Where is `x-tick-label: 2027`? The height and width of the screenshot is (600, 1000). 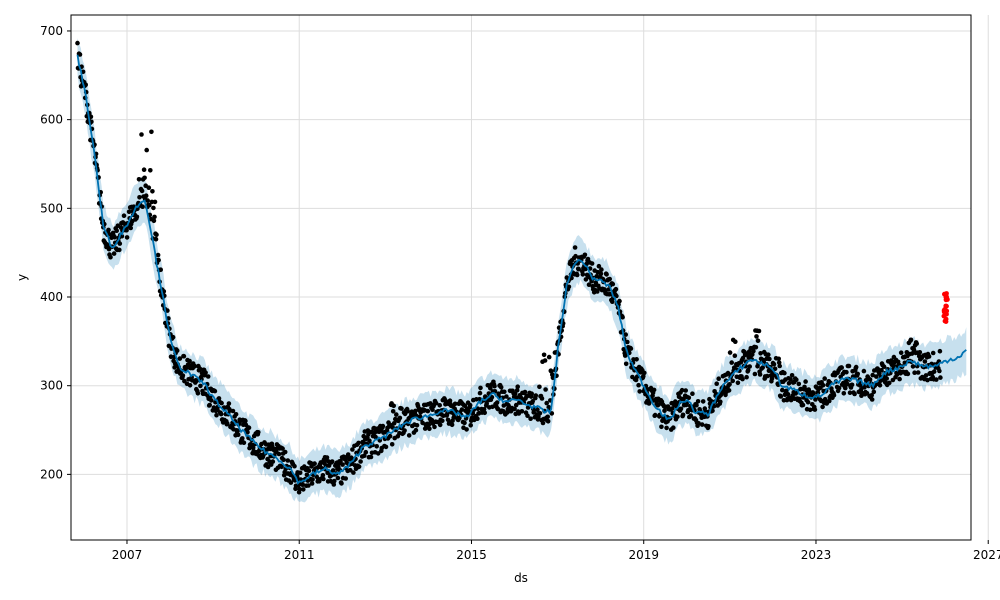 x-tick-label: 2027 is located at coordinates (986, 555).